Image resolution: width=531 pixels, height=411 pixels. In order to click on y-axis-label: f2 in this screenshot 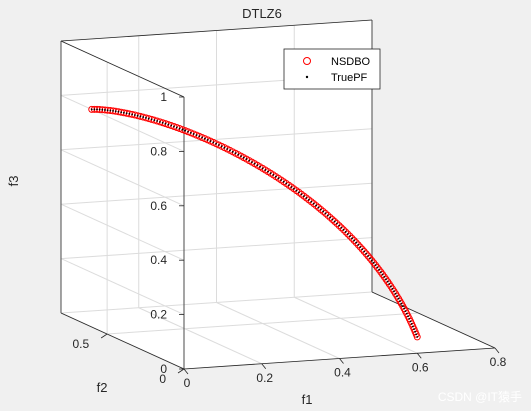, I will do `click(102, 387)`.